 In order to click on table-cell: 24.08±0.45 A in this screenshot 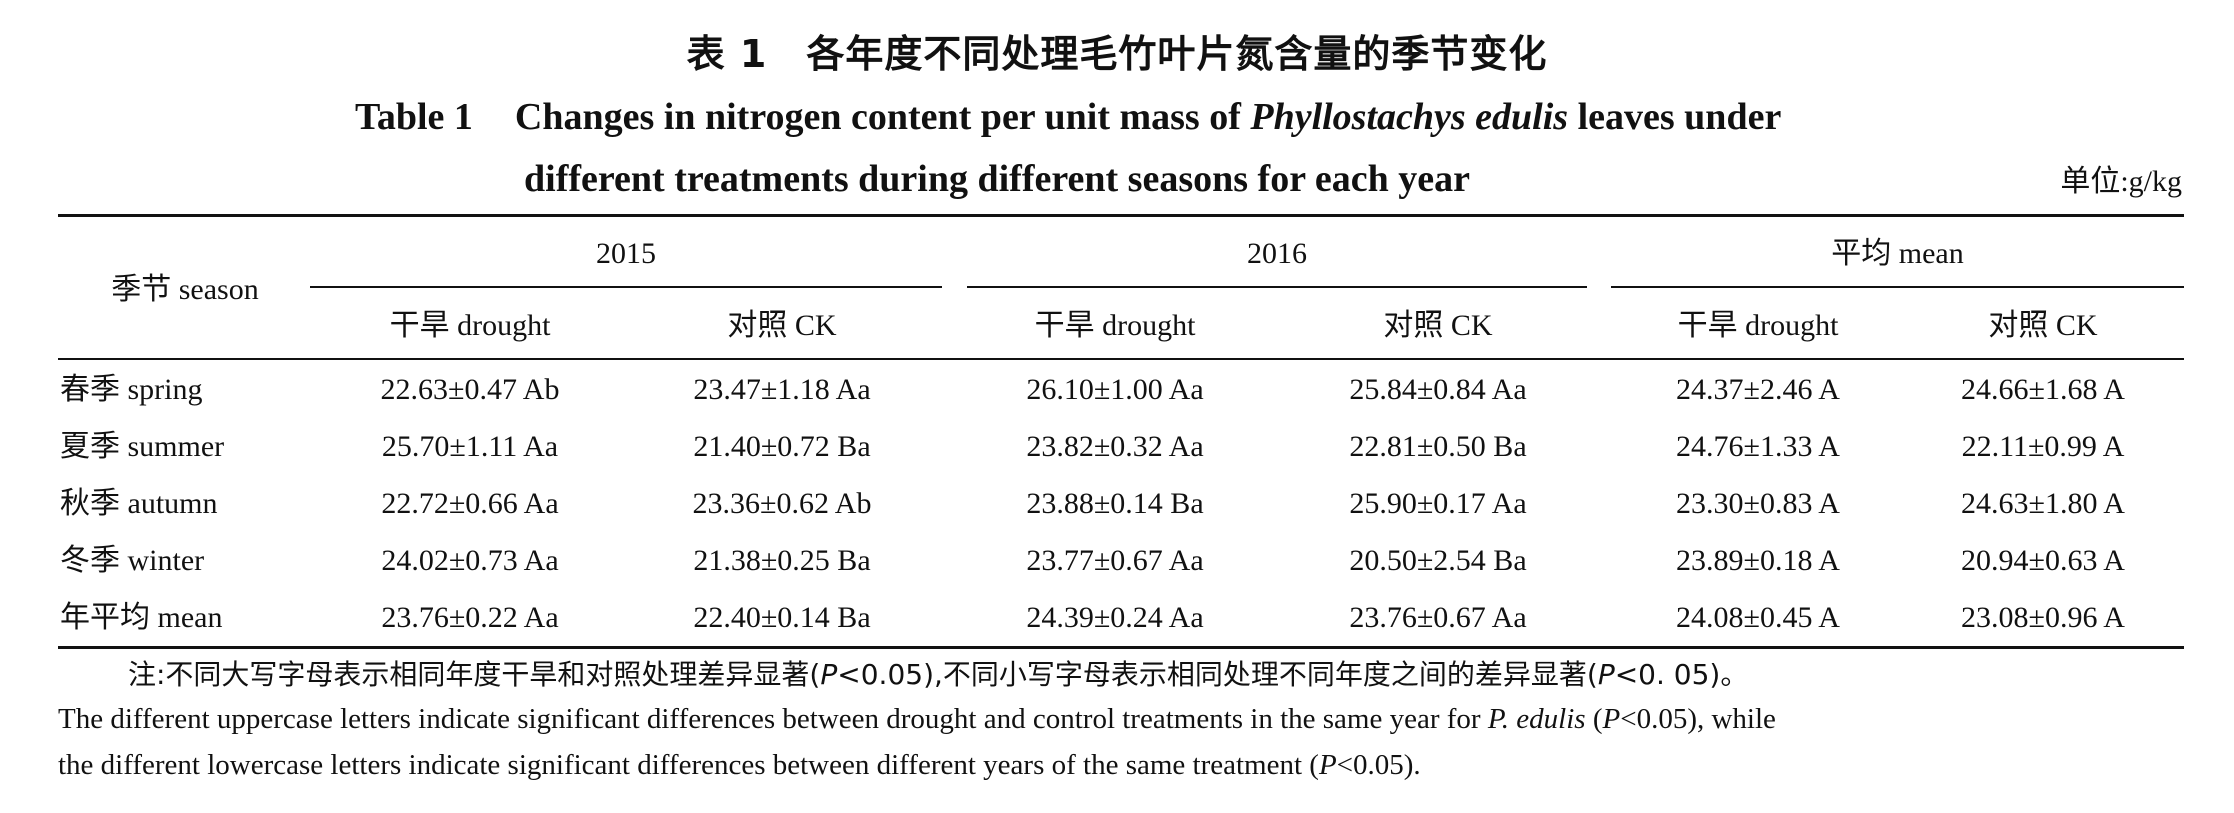, I will do `click(1758, 617)`.